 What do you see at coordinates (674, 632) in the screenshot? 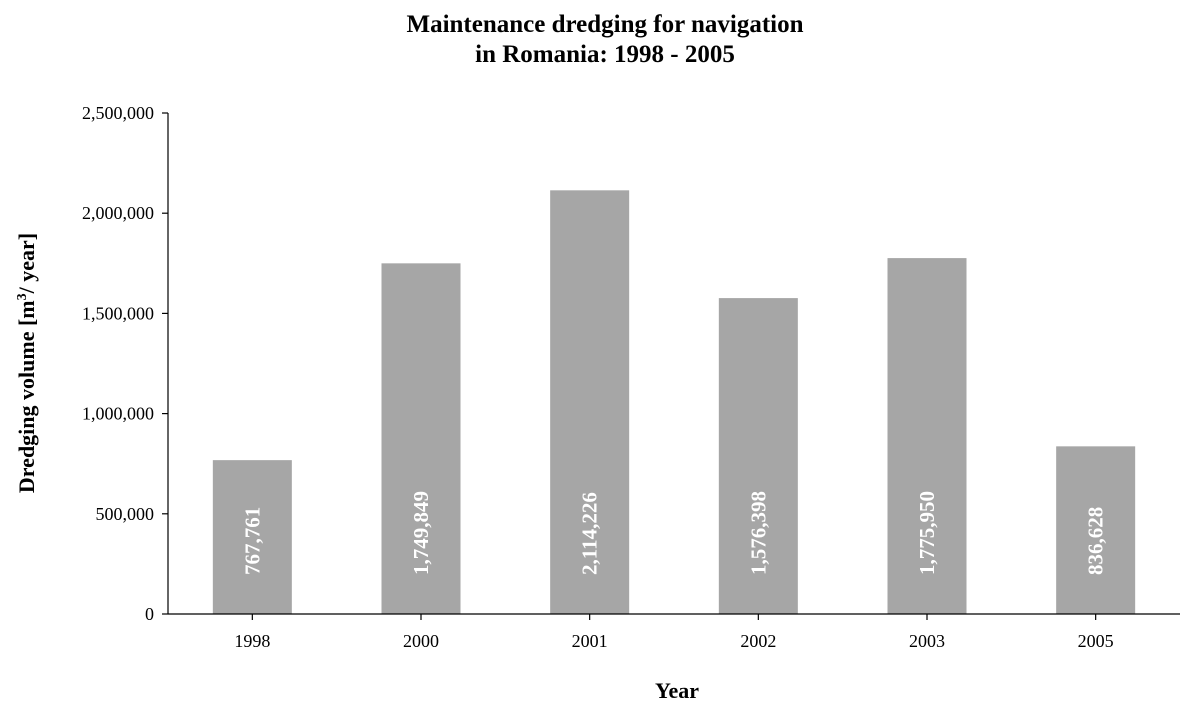
I see `x-axis-ticks: 1998 2000 2001 2002 2003 2005` at bounding box center [674, 632].